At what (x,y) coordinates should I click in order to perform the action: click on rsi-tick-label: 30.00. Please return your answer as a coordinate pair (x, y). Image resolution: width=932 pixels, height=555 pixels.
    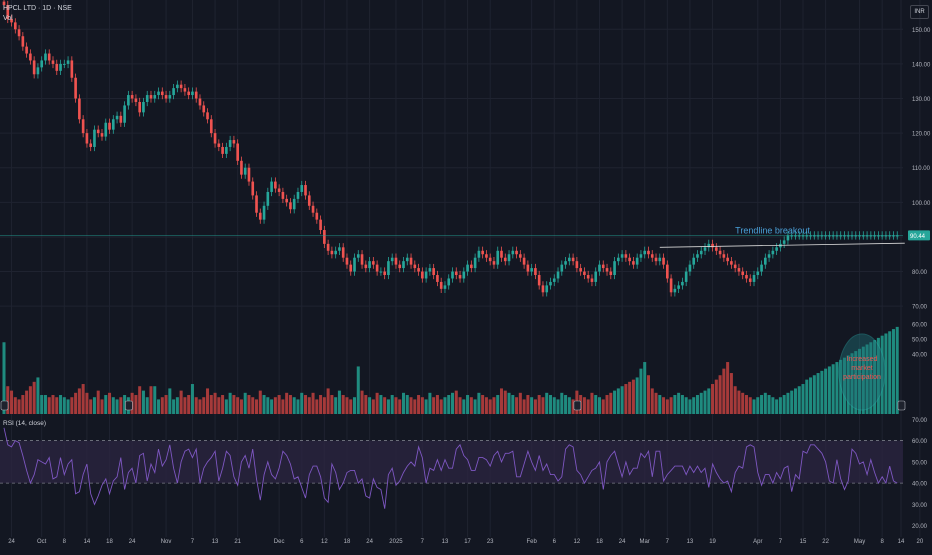
    Looking at the image, I should click on (920, 506).